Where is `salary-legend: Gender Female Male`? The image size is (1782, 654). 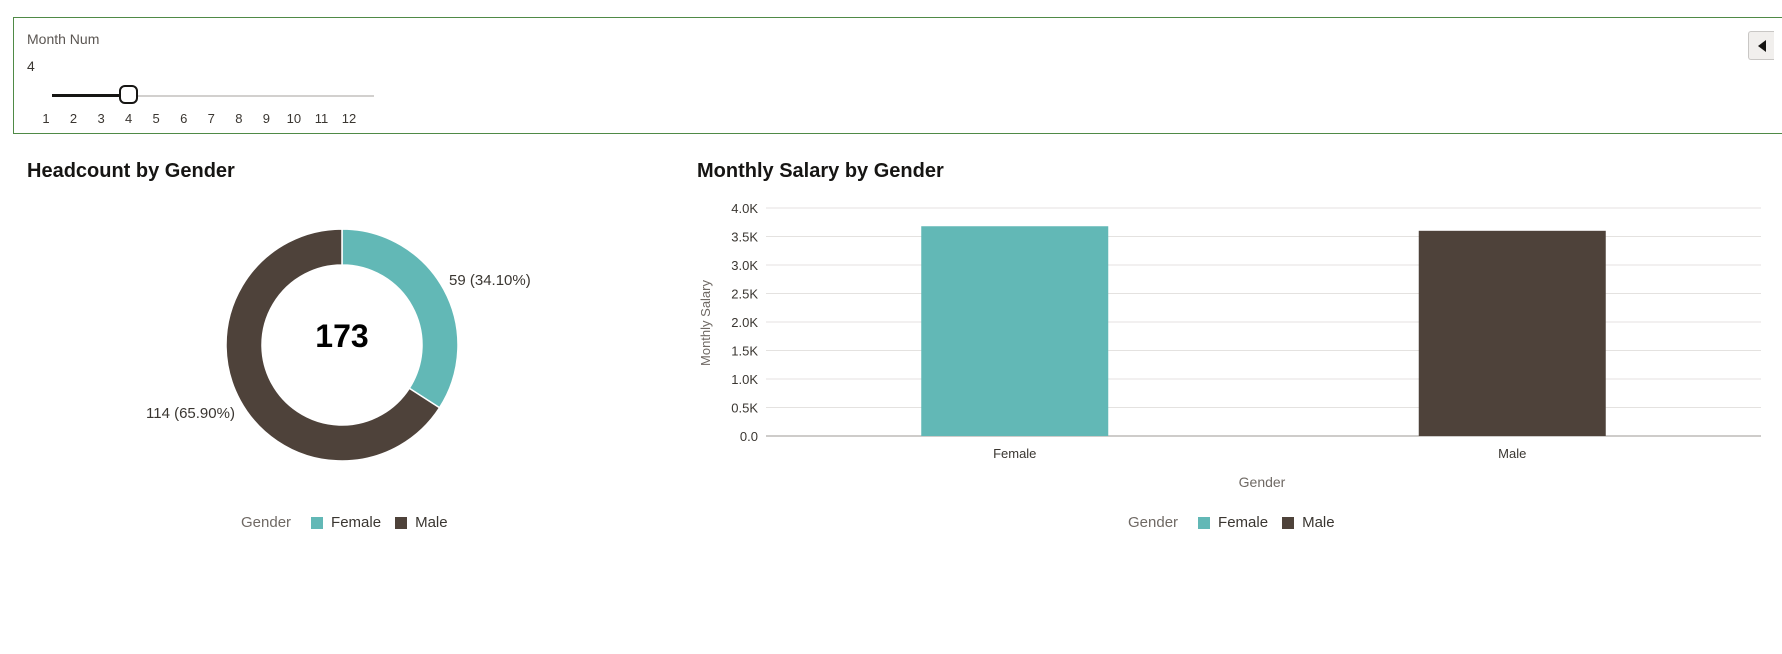 salary-legend: Gender Female Male is located at coordinates (1238, 522).